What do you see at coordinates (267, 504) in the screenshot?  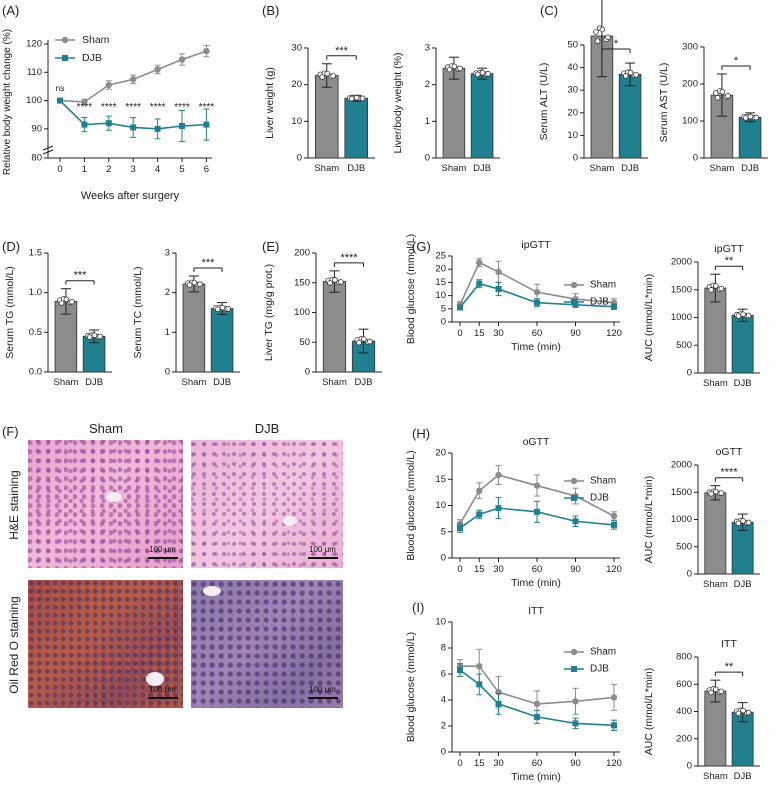 I see `histology-he-djb: 100 μm` at bounding box center [267, 504].